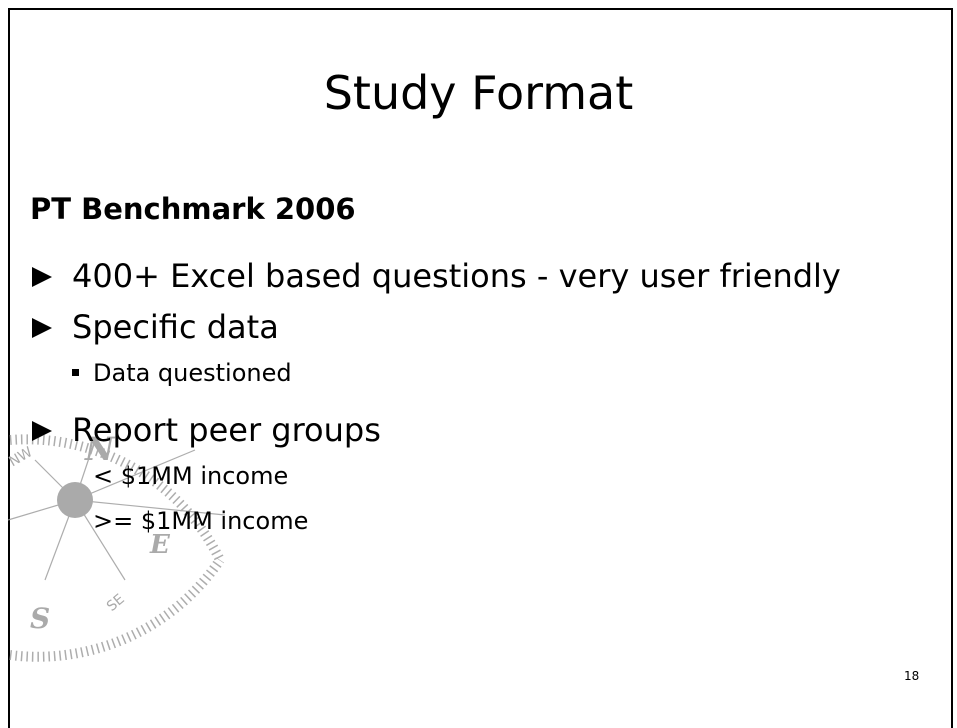 Image resolution: width=957 pixels, height=728 pixels. What do you see at coordinates (191, 476) in the screenshot?
I see `sub-bullet-text: < $1MM income` at bounding box center [191, 476].